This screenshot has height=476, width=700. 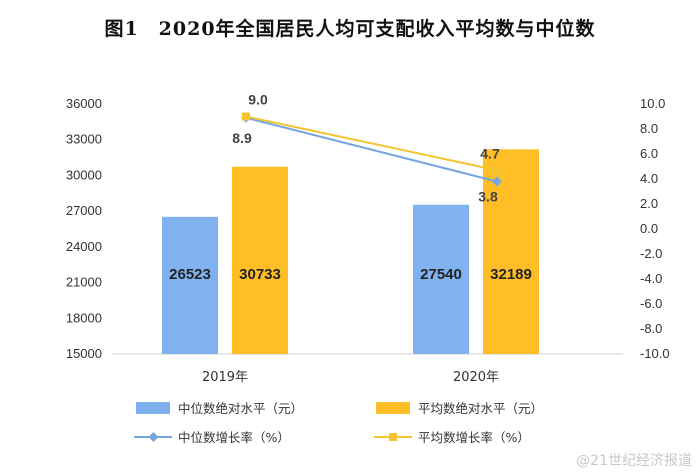 I want to click on median-growth-value-label: 8.9, so click(x=242, y=138).